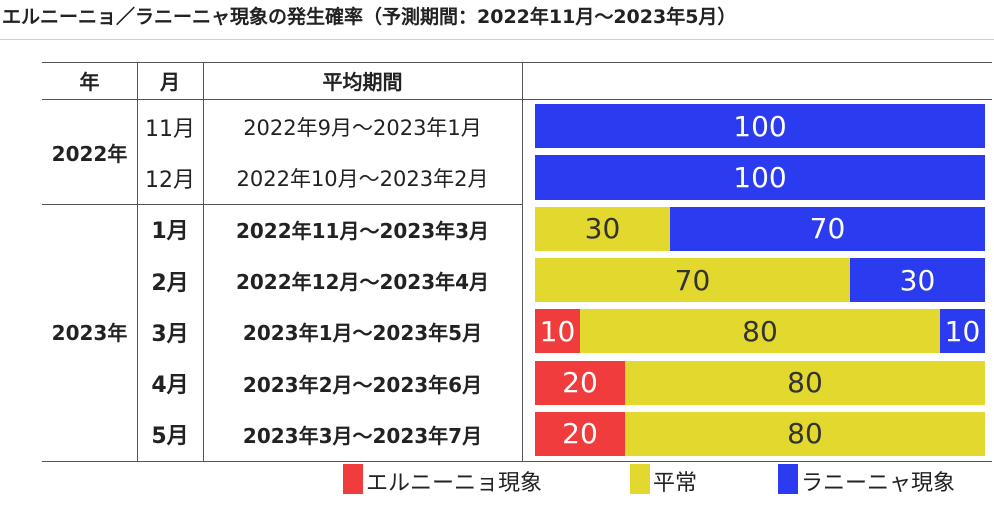 This screenshot has height=508, width=994. I want to click on legend-swatch-la-nina, so click(788, 479).